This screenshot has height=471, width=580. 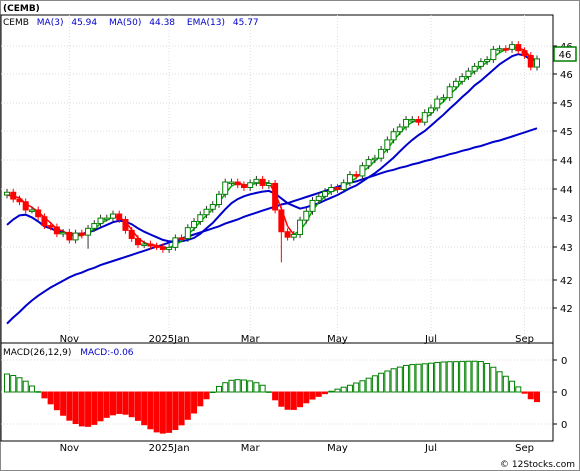 I want to click on price-tick-label: 42, so click(x=566, y=281).